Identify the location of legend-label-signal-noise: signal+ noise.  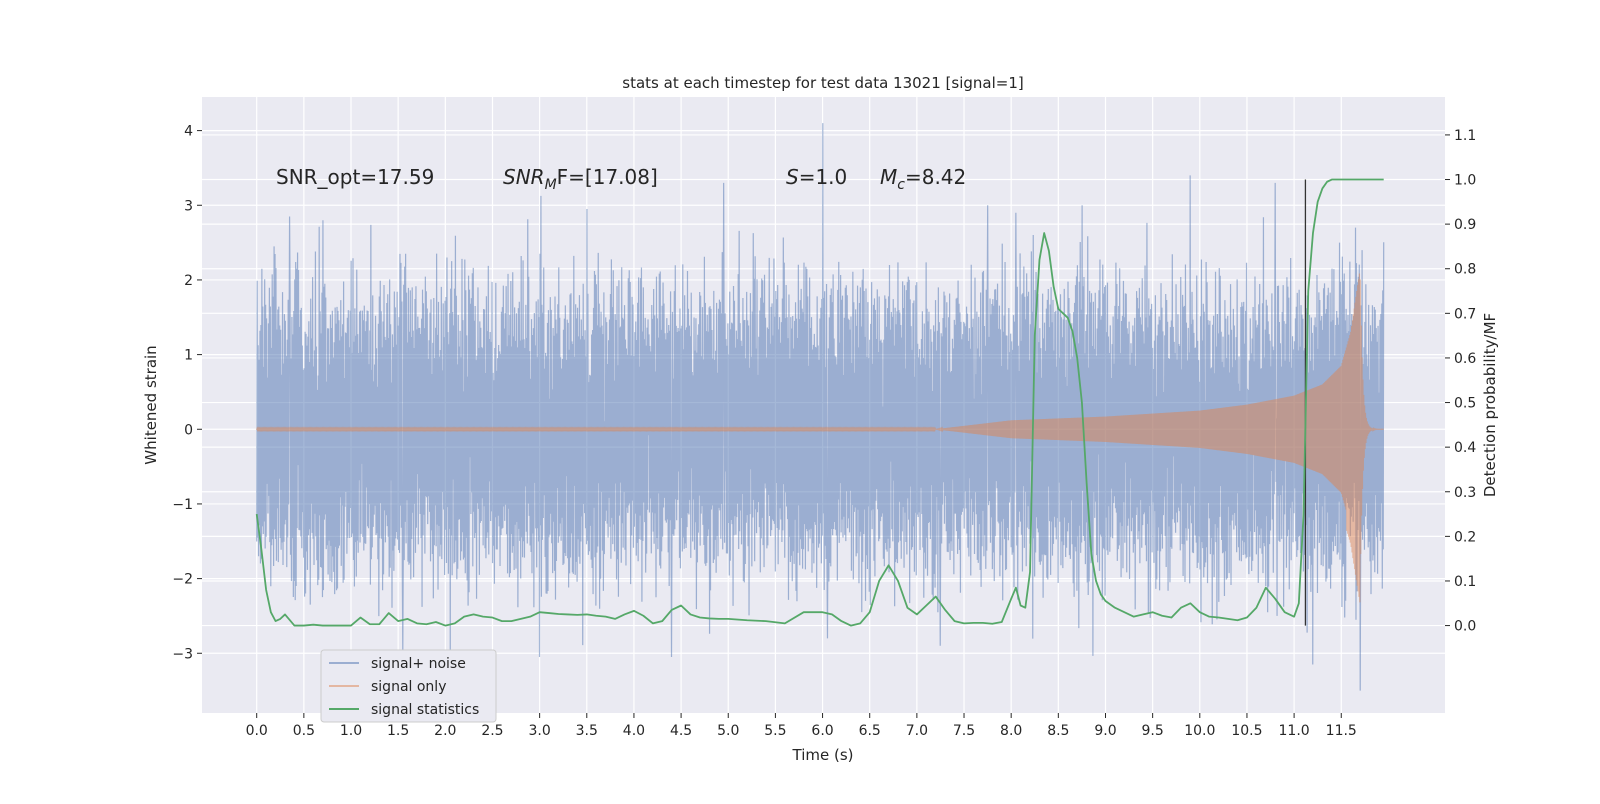
(418, 664).